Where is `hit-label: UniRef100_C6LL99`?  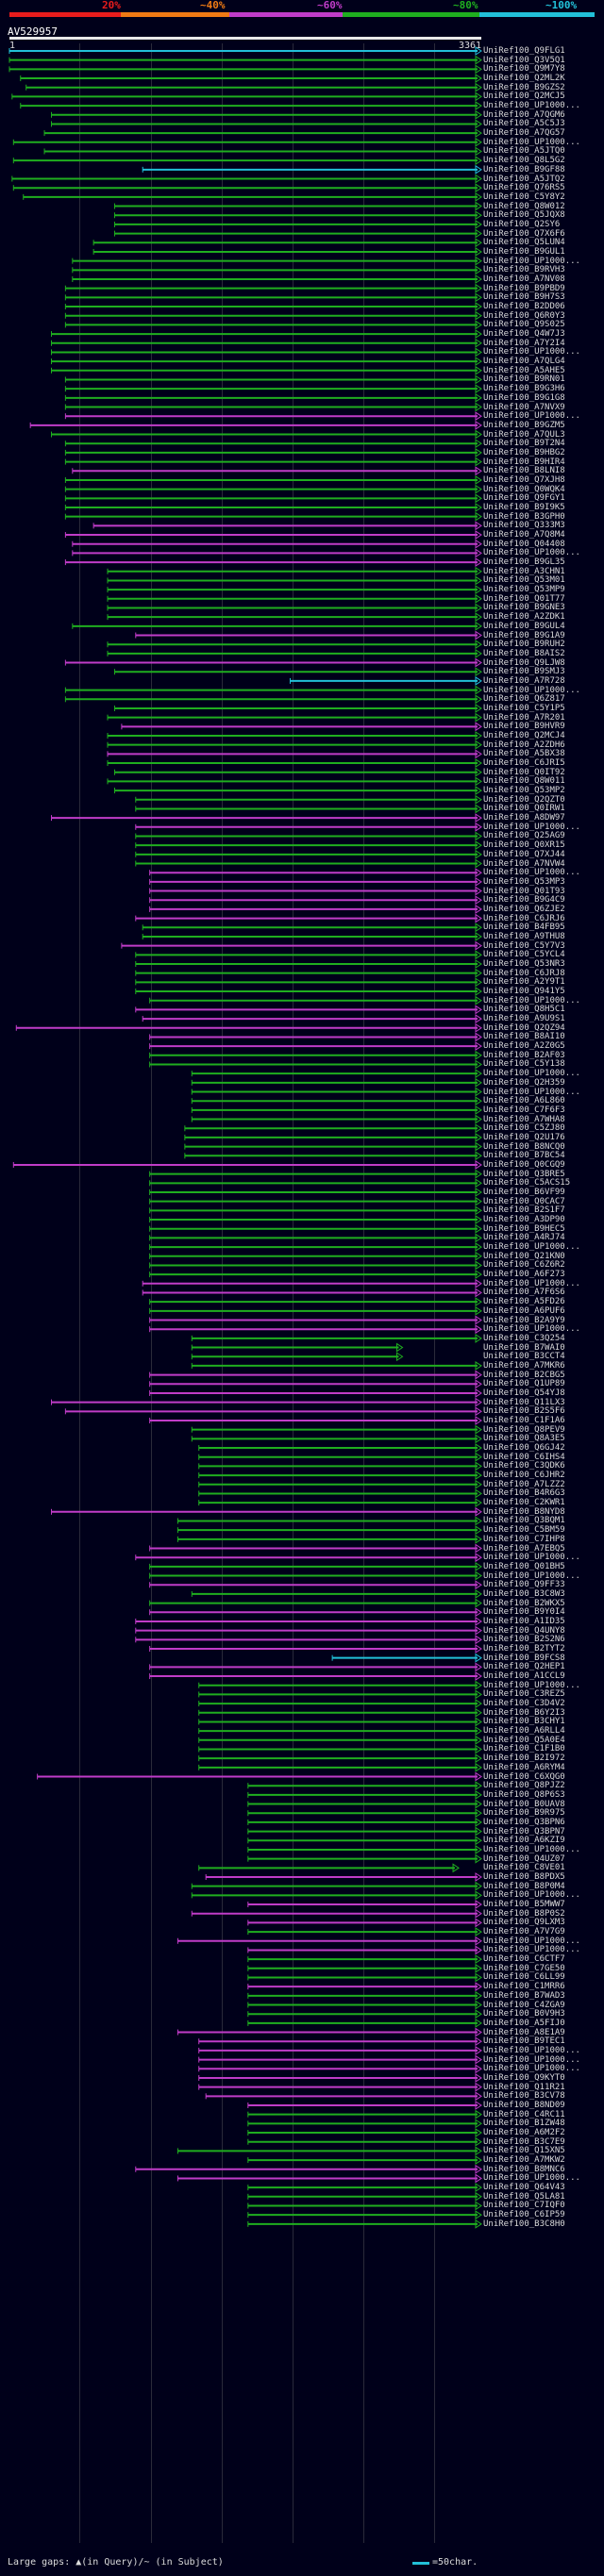 hit-label: UniRef100_C6LL99 is located at coordinates (524, 1977).